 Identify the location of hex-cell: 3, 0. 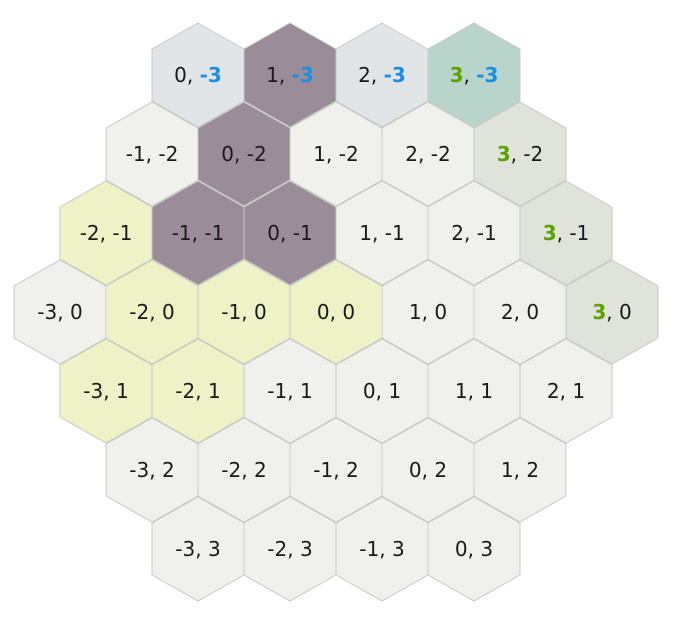
(612, 312).